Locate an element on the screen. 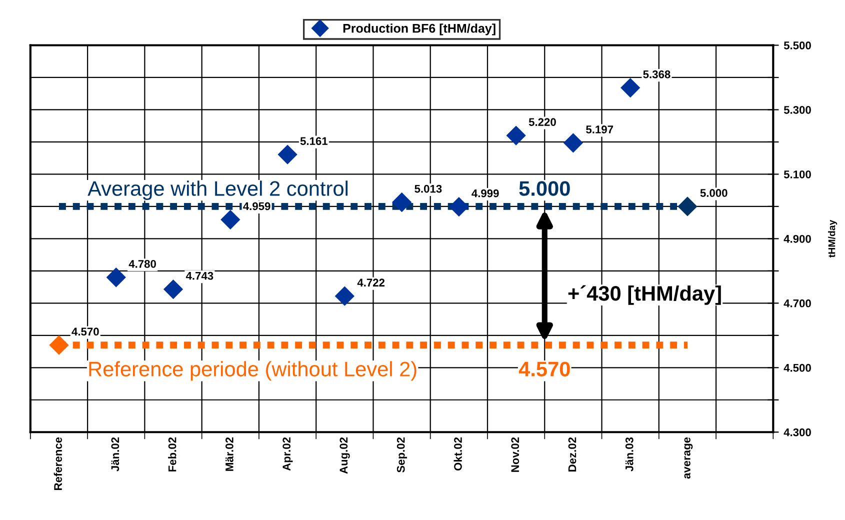 Image resolution: width=845 pixels, height=520 pixels. data-label: 4.722 is located at coordinates (371, 282).